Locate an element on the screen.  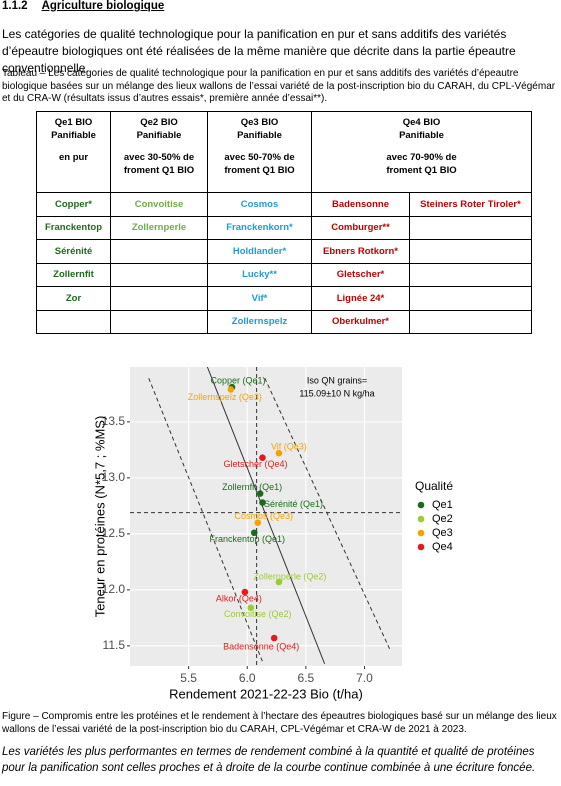
table-row: Sérénité Holdlander* Ebners Rotkorn* is located at coordinates (284, 251).